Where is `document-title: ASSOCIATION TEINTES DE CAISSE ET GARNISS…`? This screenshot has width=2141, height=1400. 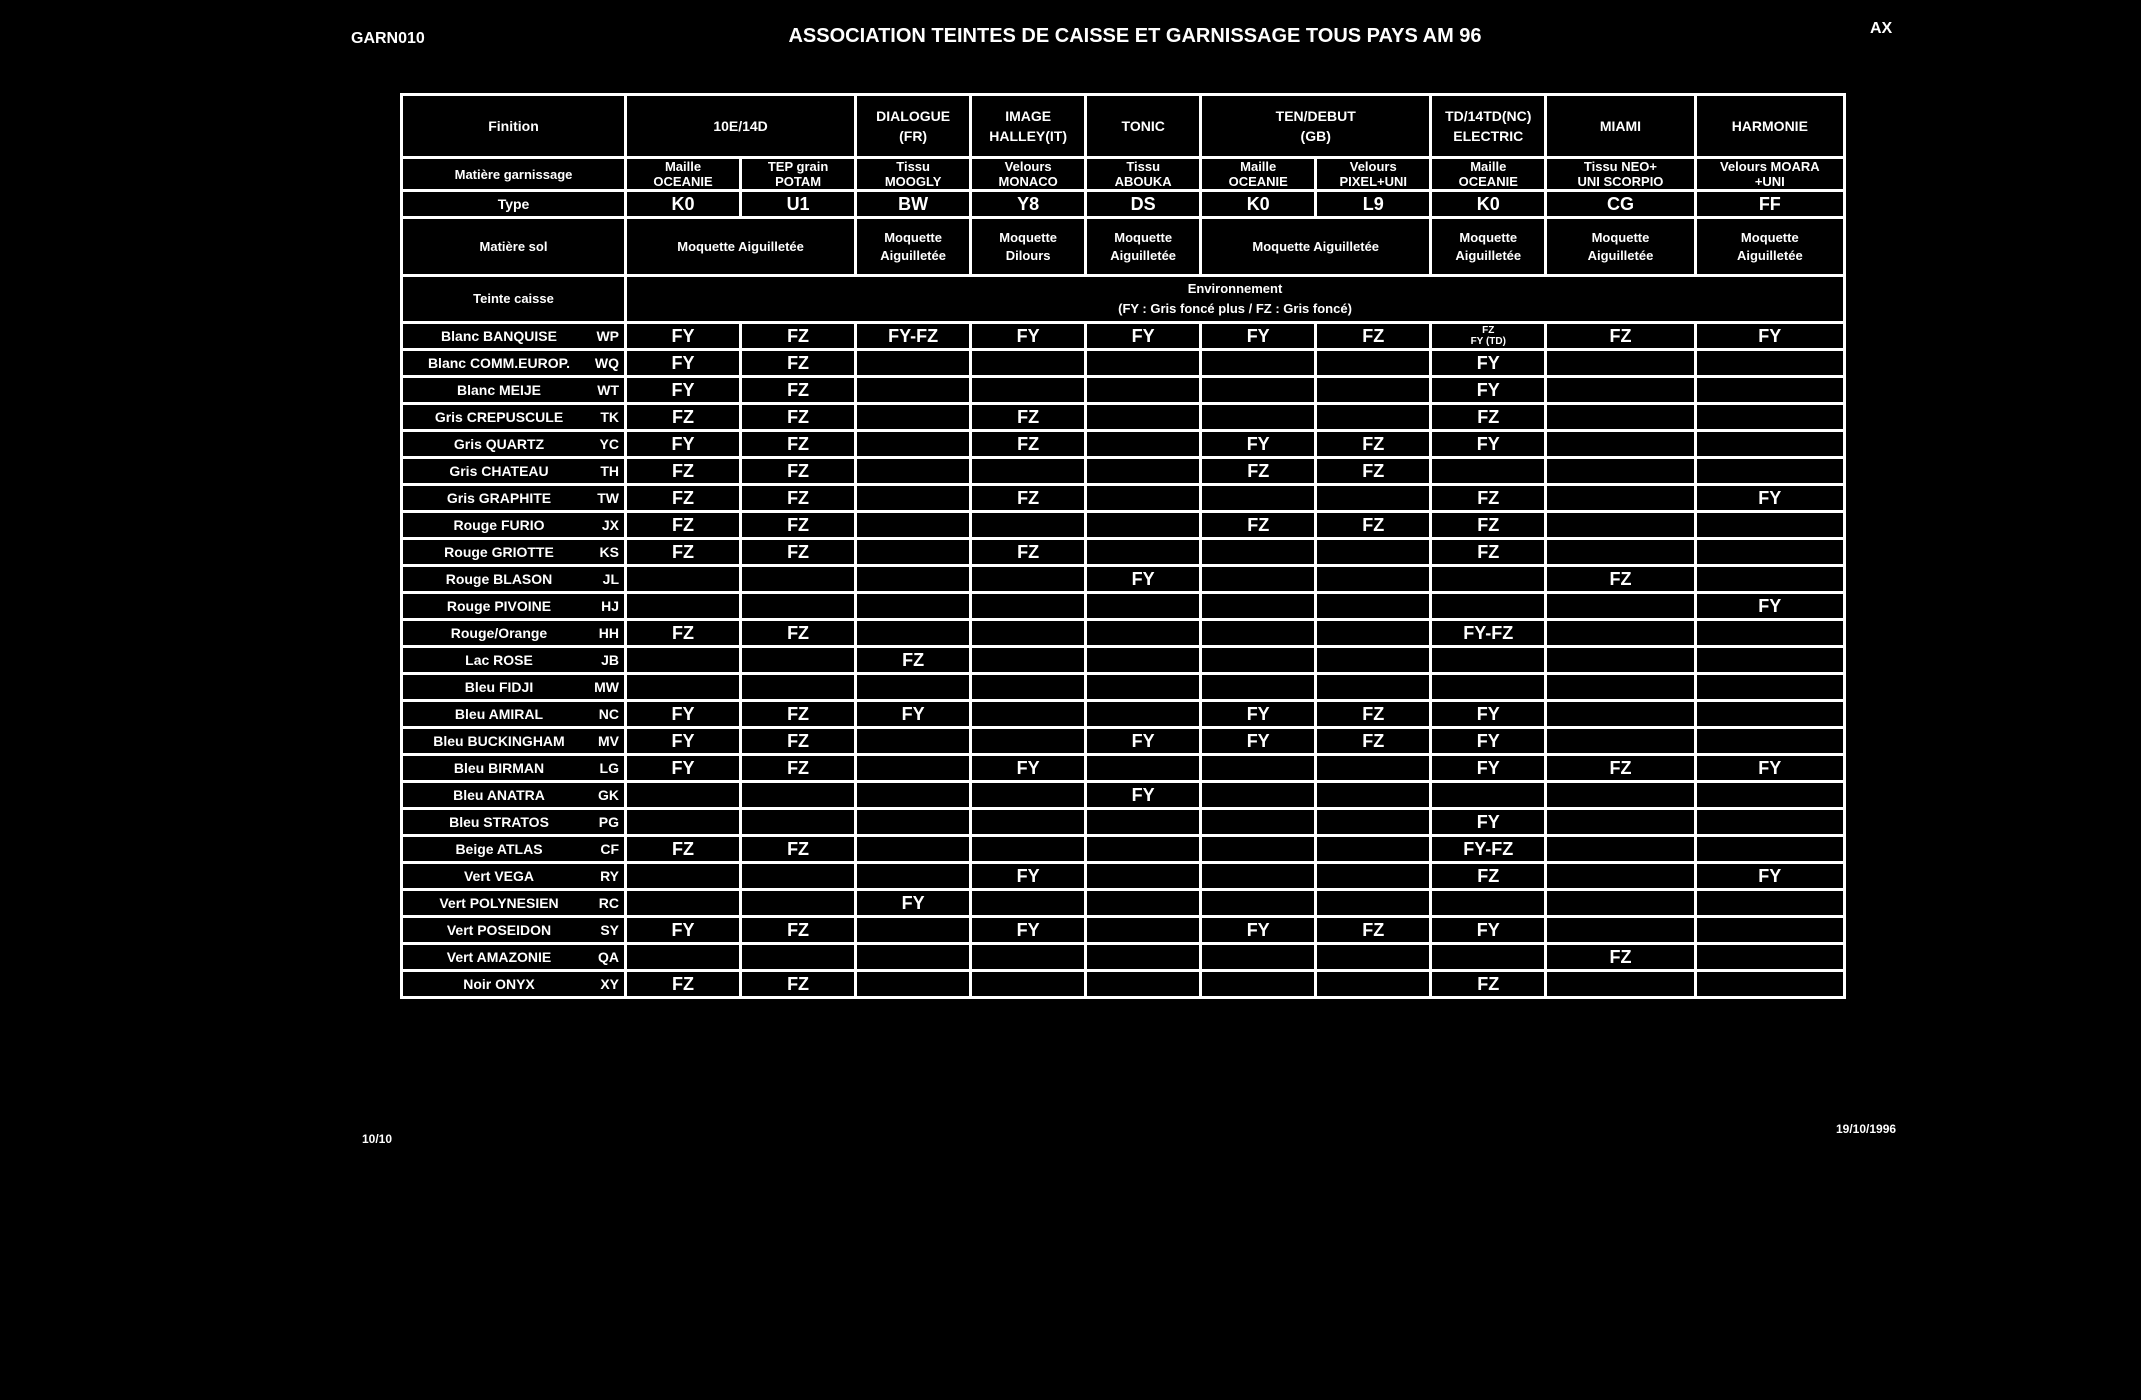
document-title: ASSOCIATION TEINTES DE CAISSE ET GARNISS… is located at coordinates (1135, 36).